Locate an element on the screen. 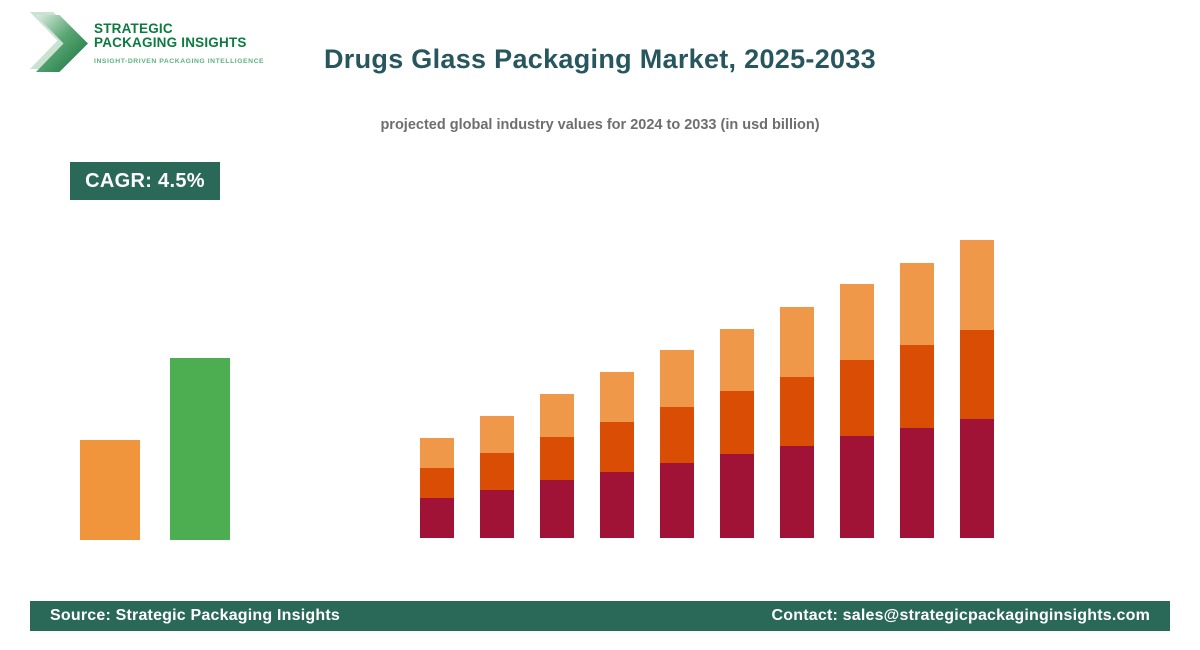 The height and width of the screenshot is (650, 1200). bar-2024 is located at coordinates (110, 490).